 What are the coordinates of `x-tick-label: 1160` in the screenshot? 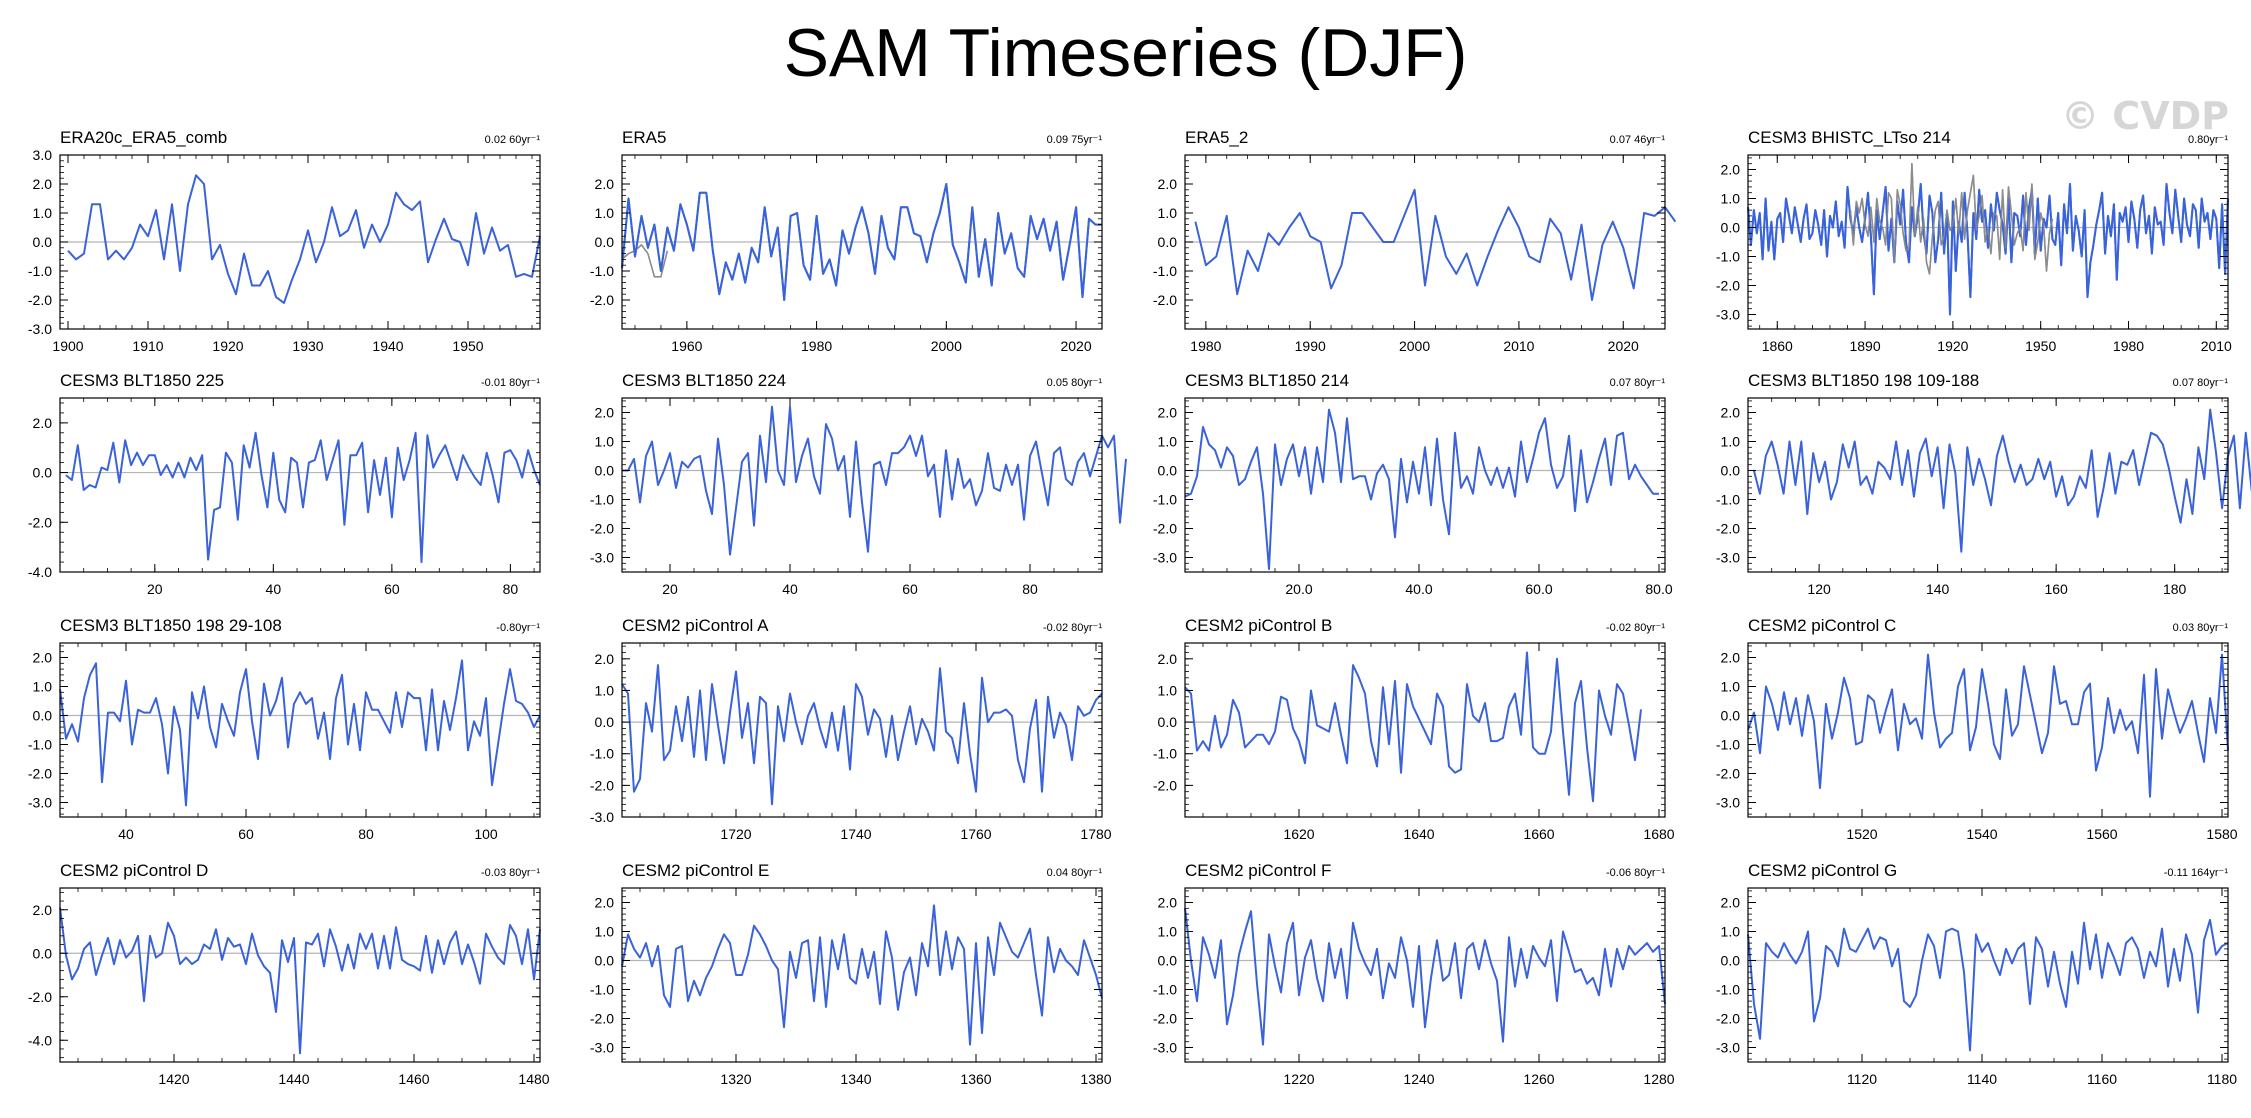 It's located at (2102, 1079).